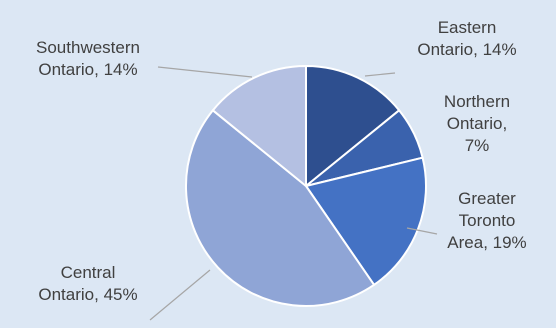  I want to click on data-label-line: Central, so click(88, 272).